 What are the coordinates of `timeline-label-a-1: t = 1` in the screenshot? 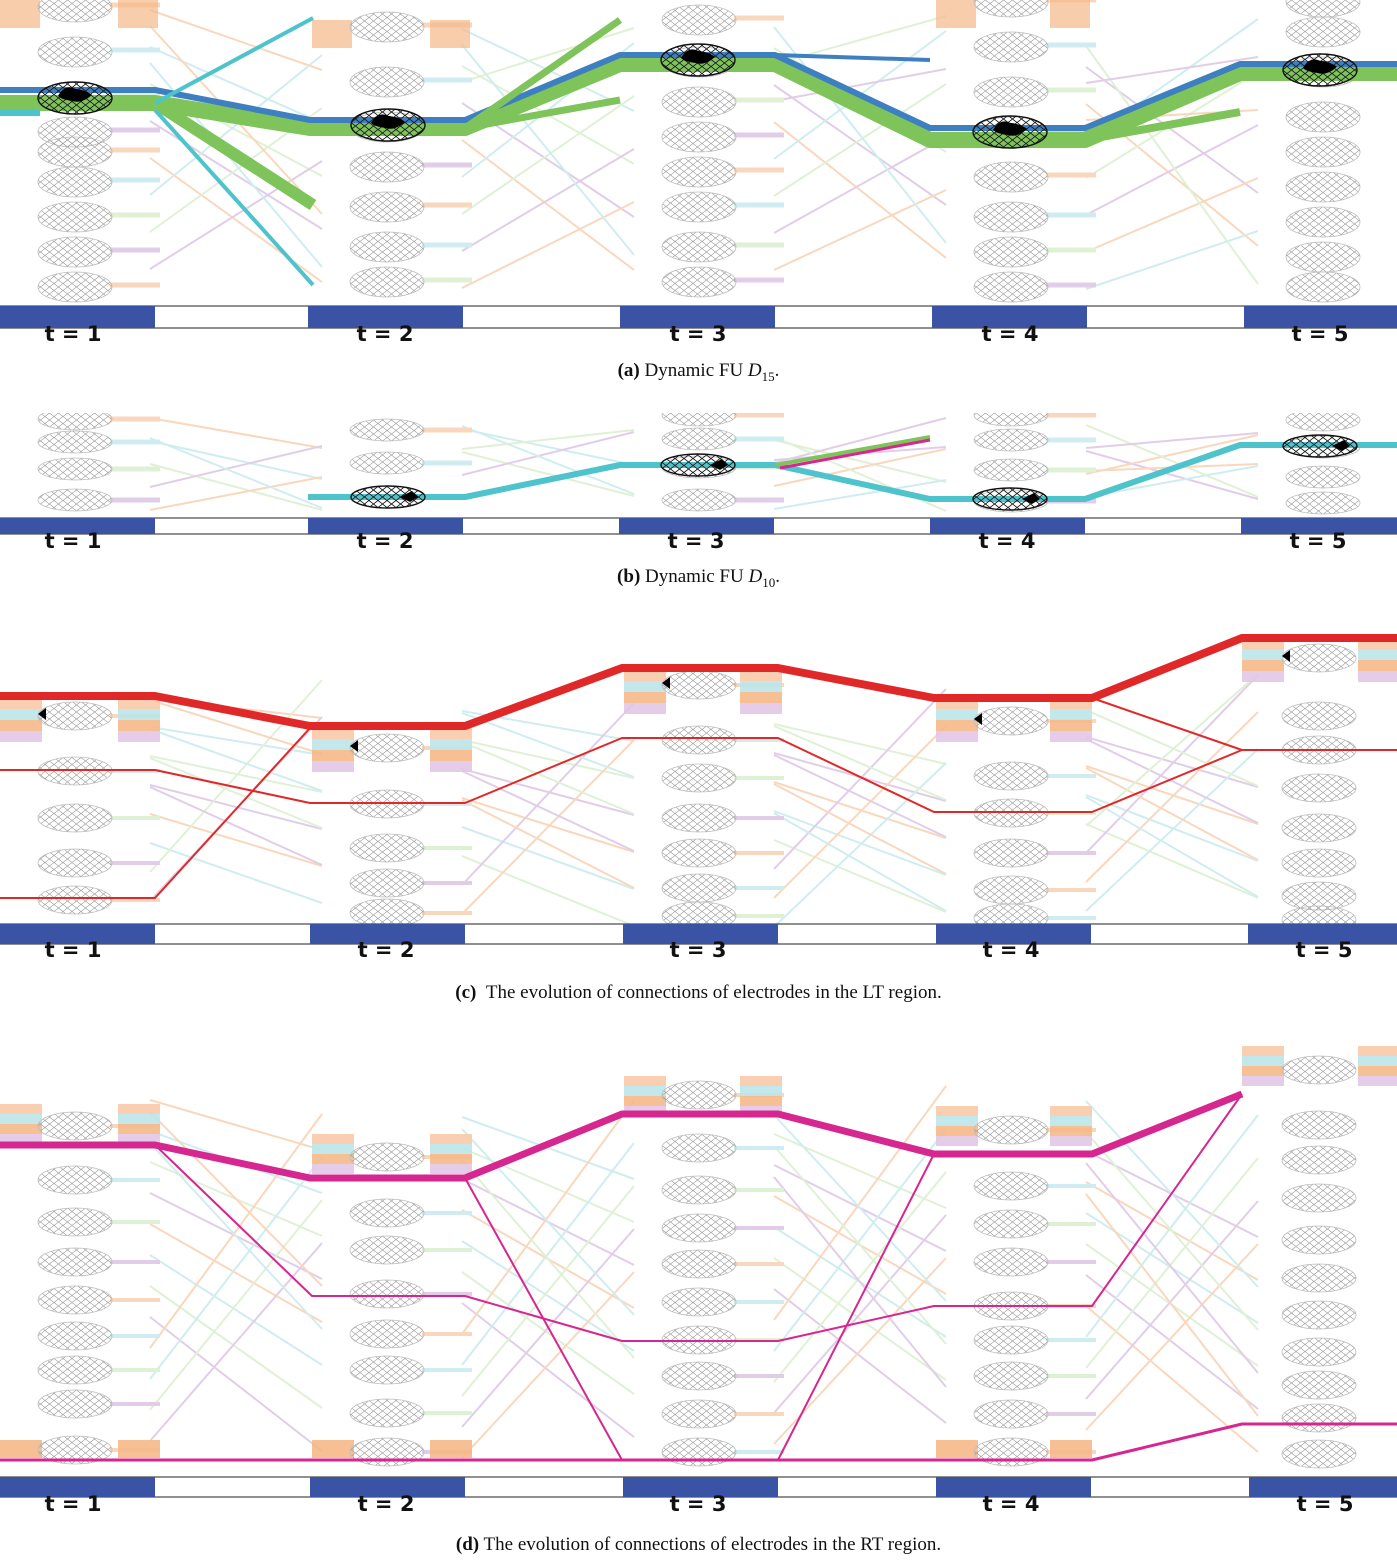 It's located at (73, 334).